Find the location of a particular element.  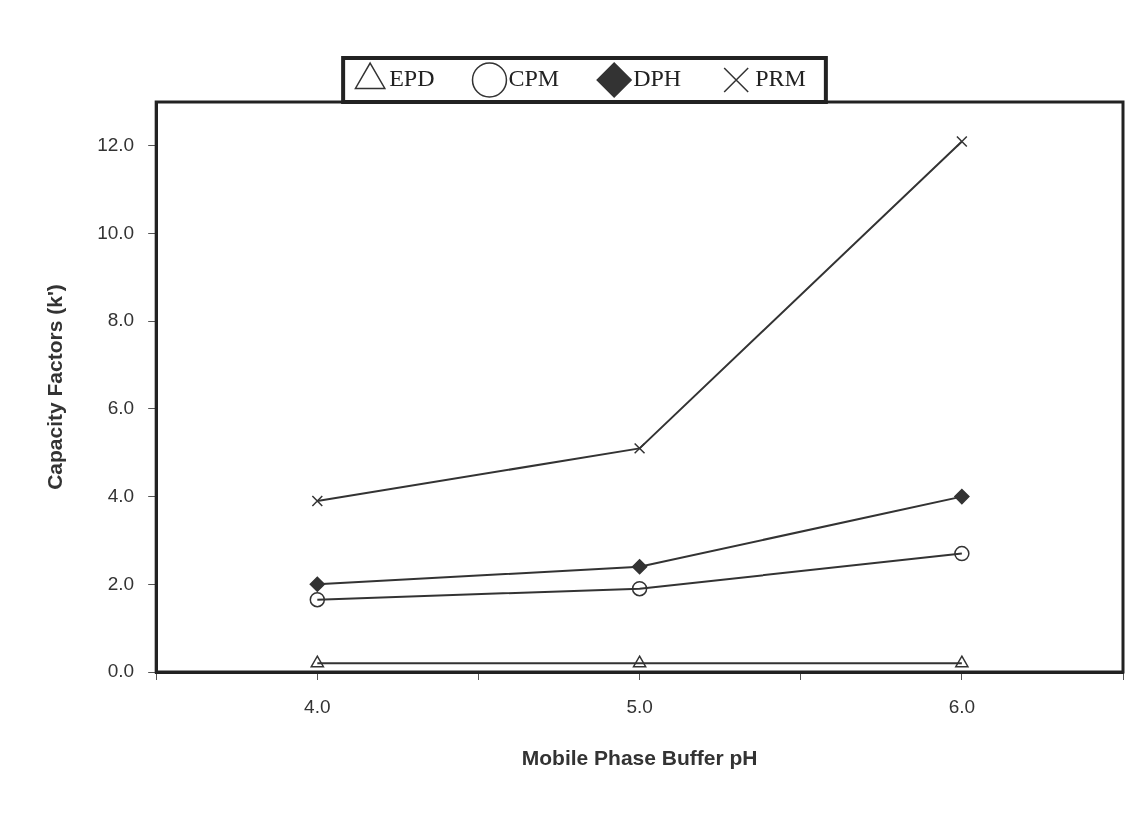

legend-label: DPH is located at coordinates (657, 78).